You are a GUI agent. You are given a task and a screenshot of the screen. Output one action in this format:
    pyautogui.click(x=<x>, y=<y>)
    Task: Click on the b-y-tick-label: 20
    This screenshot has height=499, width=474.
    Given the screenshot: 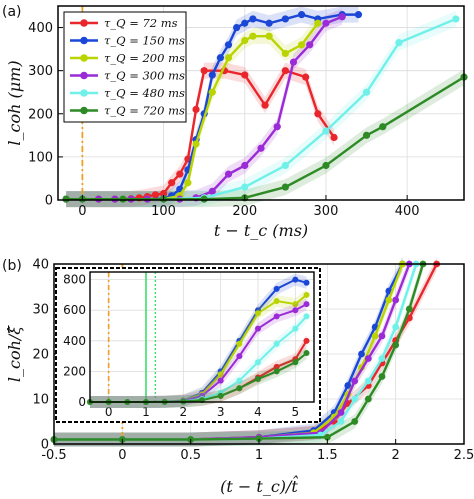 What is the action you would take?
    pyautogui.click(x=40, y=355)
    